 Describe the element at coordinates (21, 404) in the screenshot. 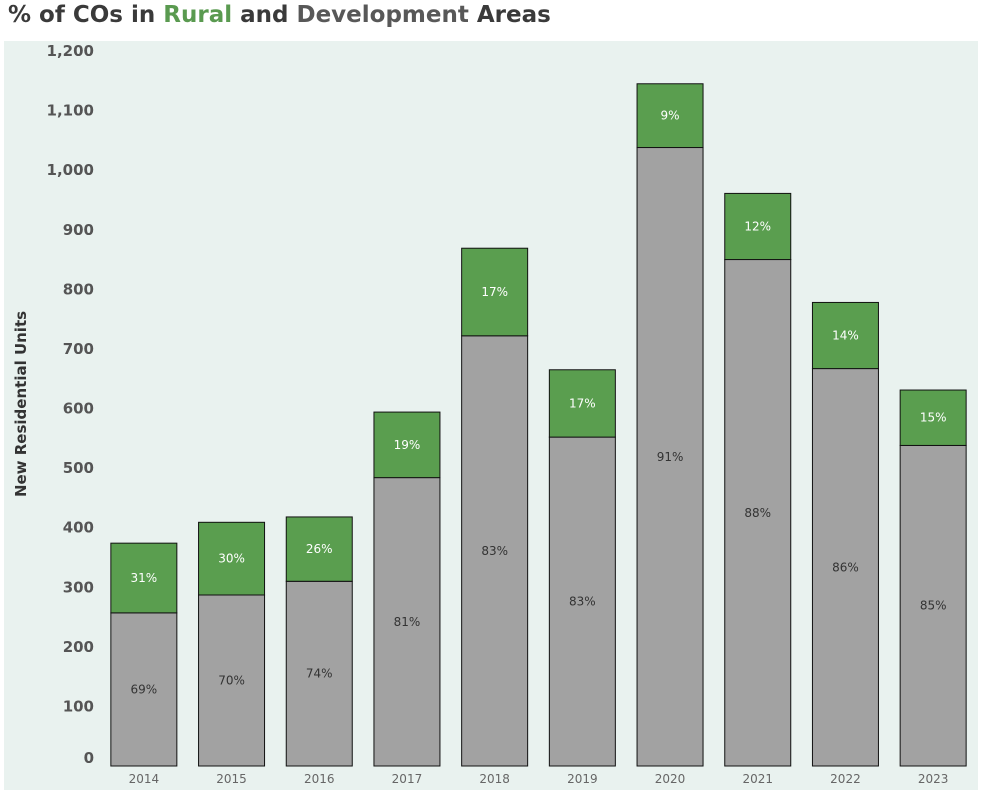

I see `y-axis-label: New Residential Units` at that location.